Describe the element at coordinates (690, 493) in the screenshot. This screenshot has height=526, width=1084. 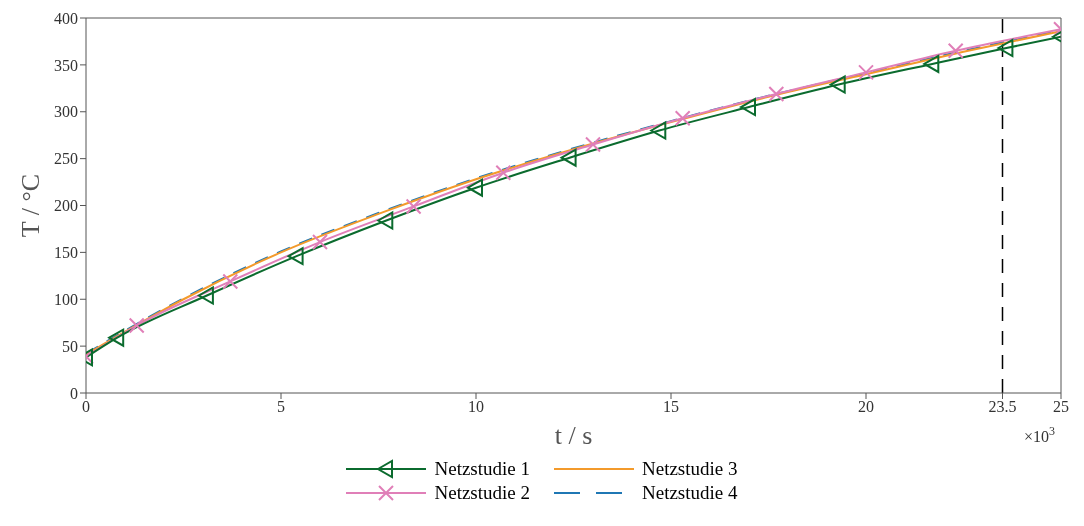
I see `legend-label: Netzstudie 4` at that location.